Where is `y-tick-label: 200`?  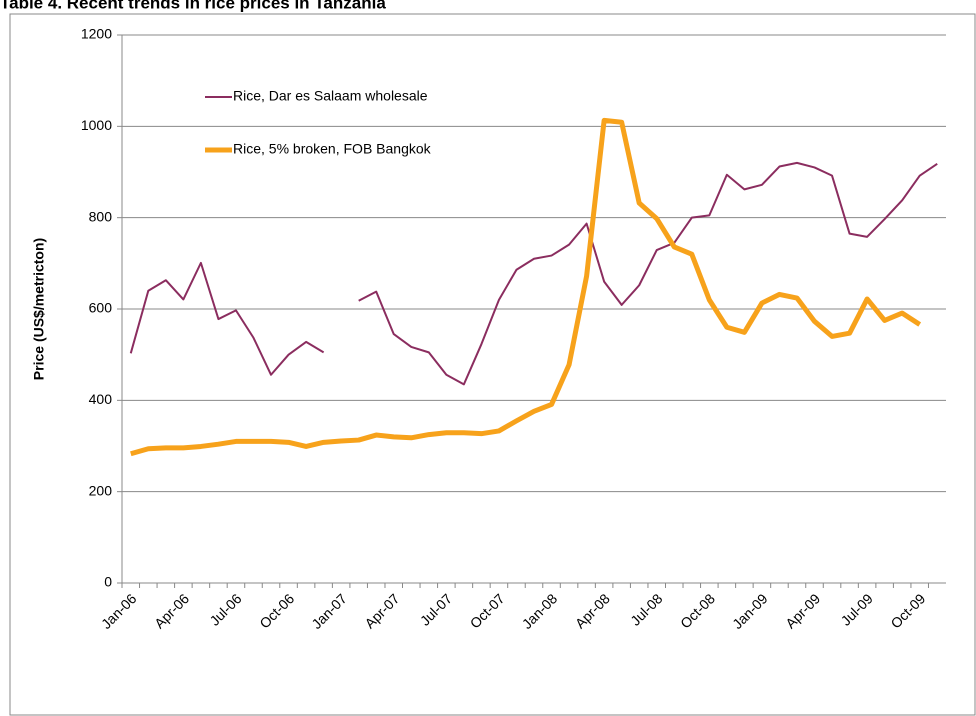 y-tick-label: 200 is located at coordinates (101, 490).